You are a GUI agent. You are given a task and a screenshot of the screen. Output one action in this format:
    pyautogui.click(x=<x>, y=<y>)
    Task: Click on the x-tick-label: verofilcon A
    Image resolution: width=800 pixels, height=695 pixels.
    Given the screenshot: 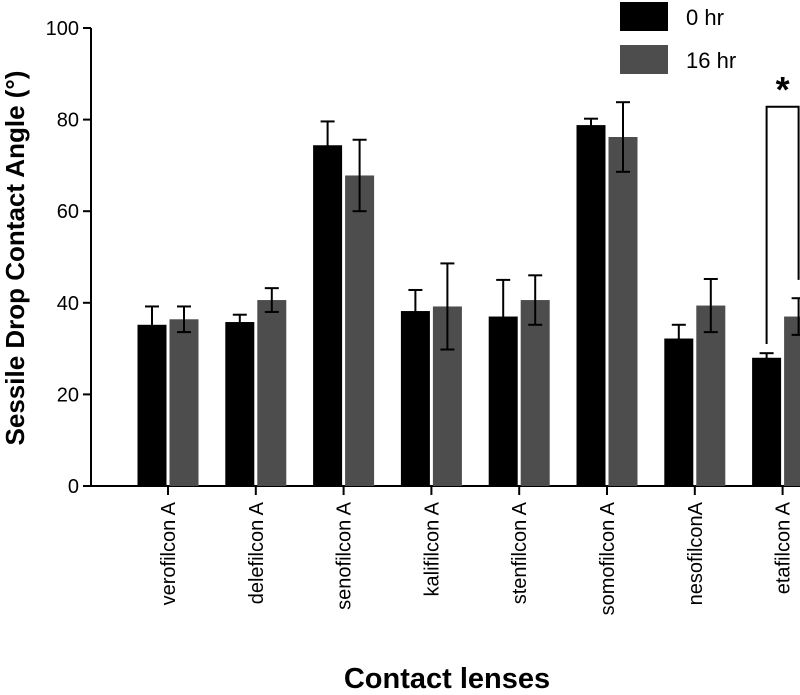 What is the action you would take?
    pyautogui.click(x=169, y=553)
    